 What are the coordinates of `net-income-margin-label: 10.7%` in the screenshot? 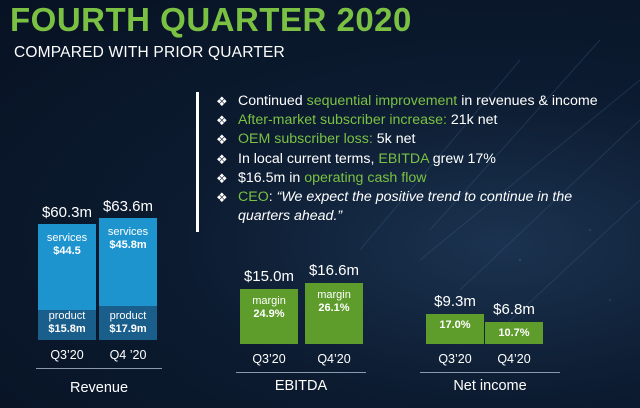 It's located at (514, 333).